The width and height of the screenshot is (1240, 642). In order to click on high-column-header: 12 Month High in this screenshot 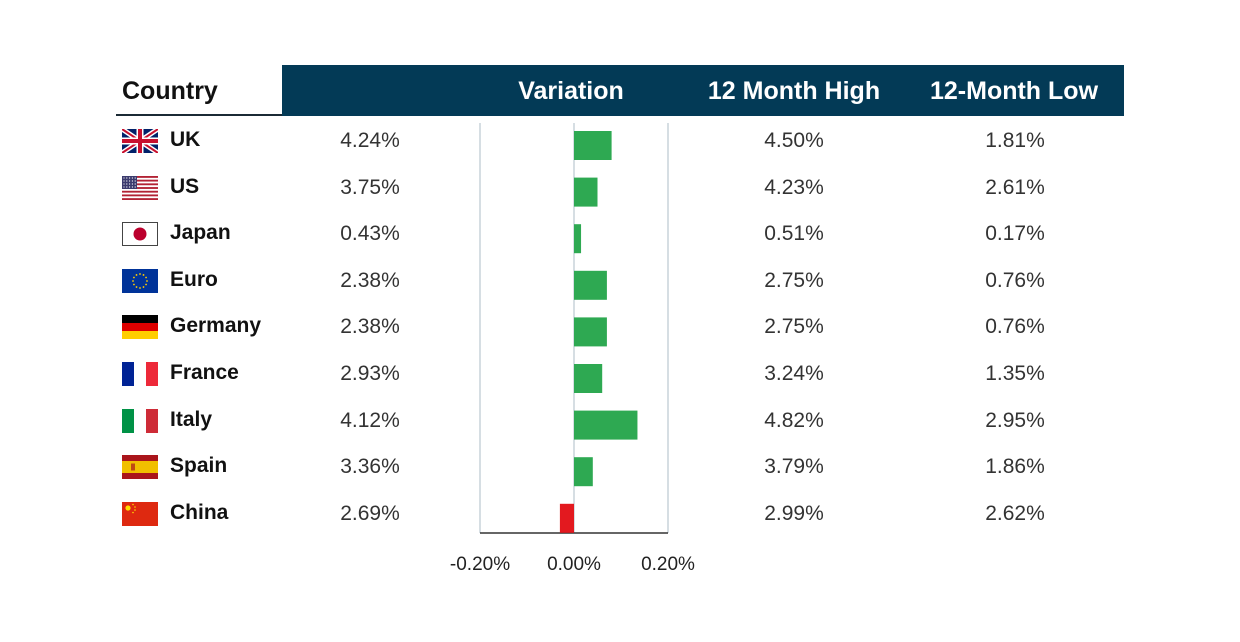, I will do `click(794, 91)`.